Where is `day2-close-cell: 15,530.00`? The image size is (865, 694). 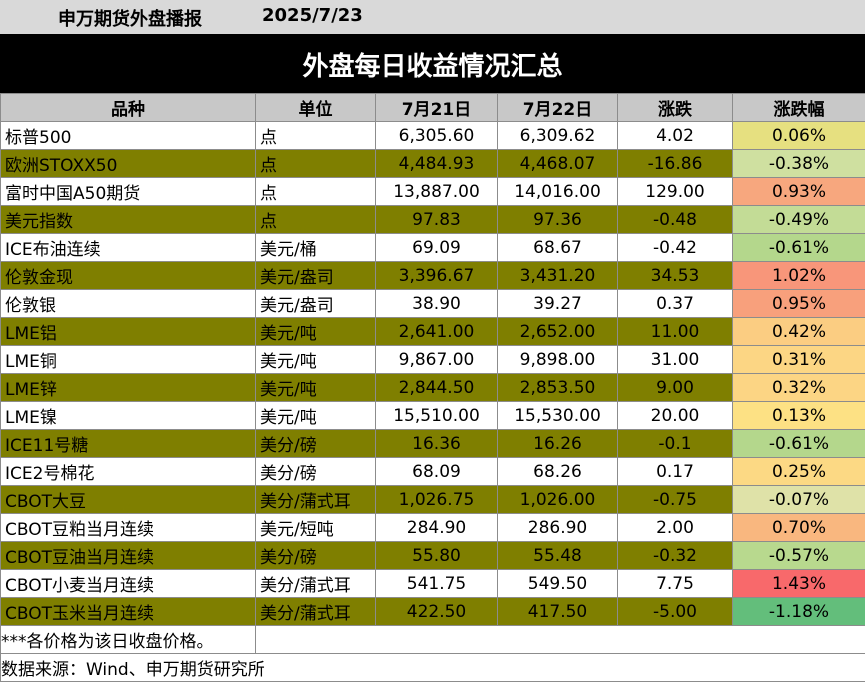 day2-close-cell: 15,530.00 is located at coordinates (557, 415).